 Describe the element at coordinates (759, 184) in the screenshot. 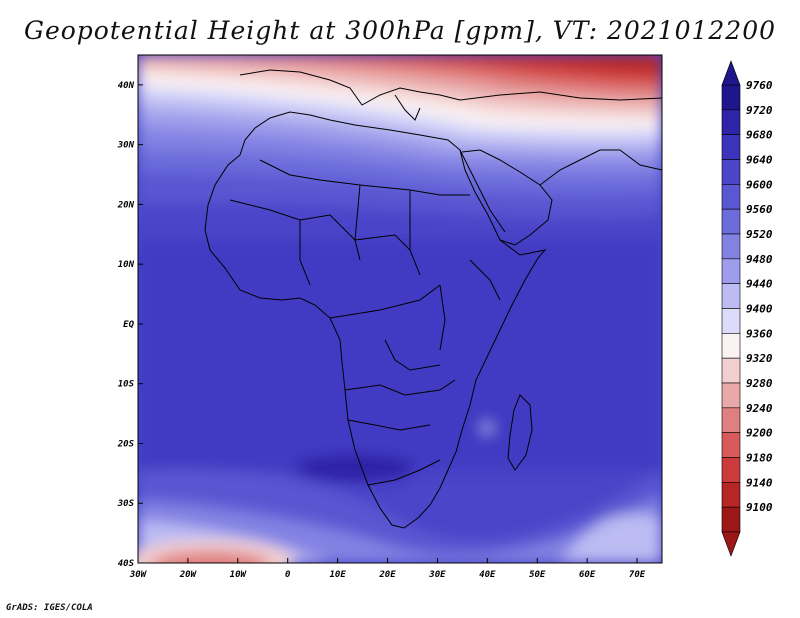

I see `colorbar-label: 9600` at that location.